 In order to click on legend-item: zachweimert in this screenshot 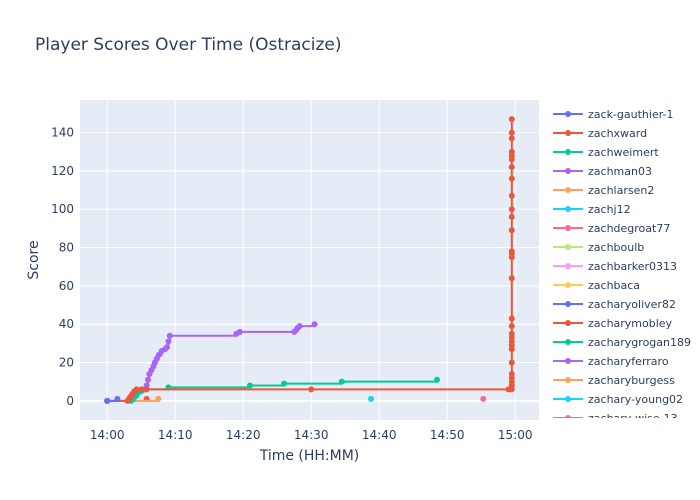, I will do `click(606, 152)`.